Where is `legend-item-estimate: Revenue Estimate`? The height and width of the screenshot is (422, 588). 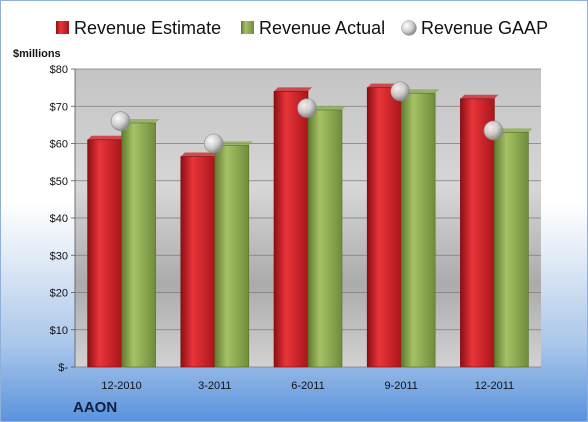
legend-item-estimate: Revenue Estimate is located at coordinates (138, 28).